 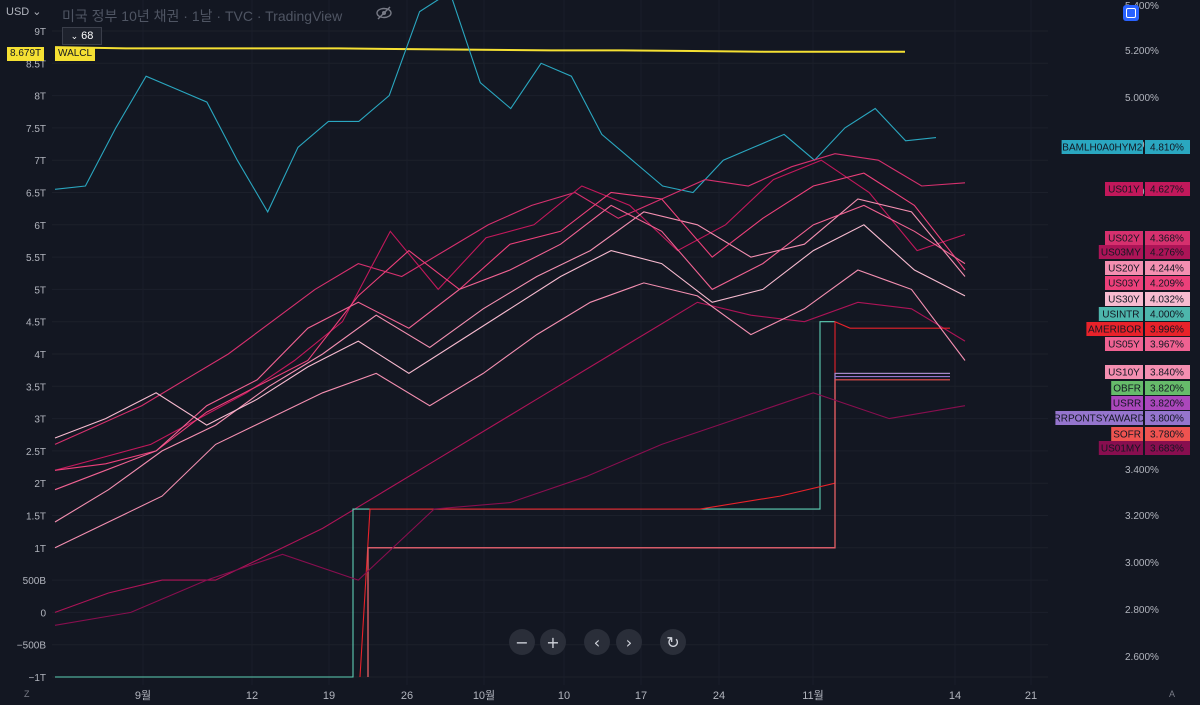 I want to click on left-tick-label: 8T, so click(x=40, y=97).